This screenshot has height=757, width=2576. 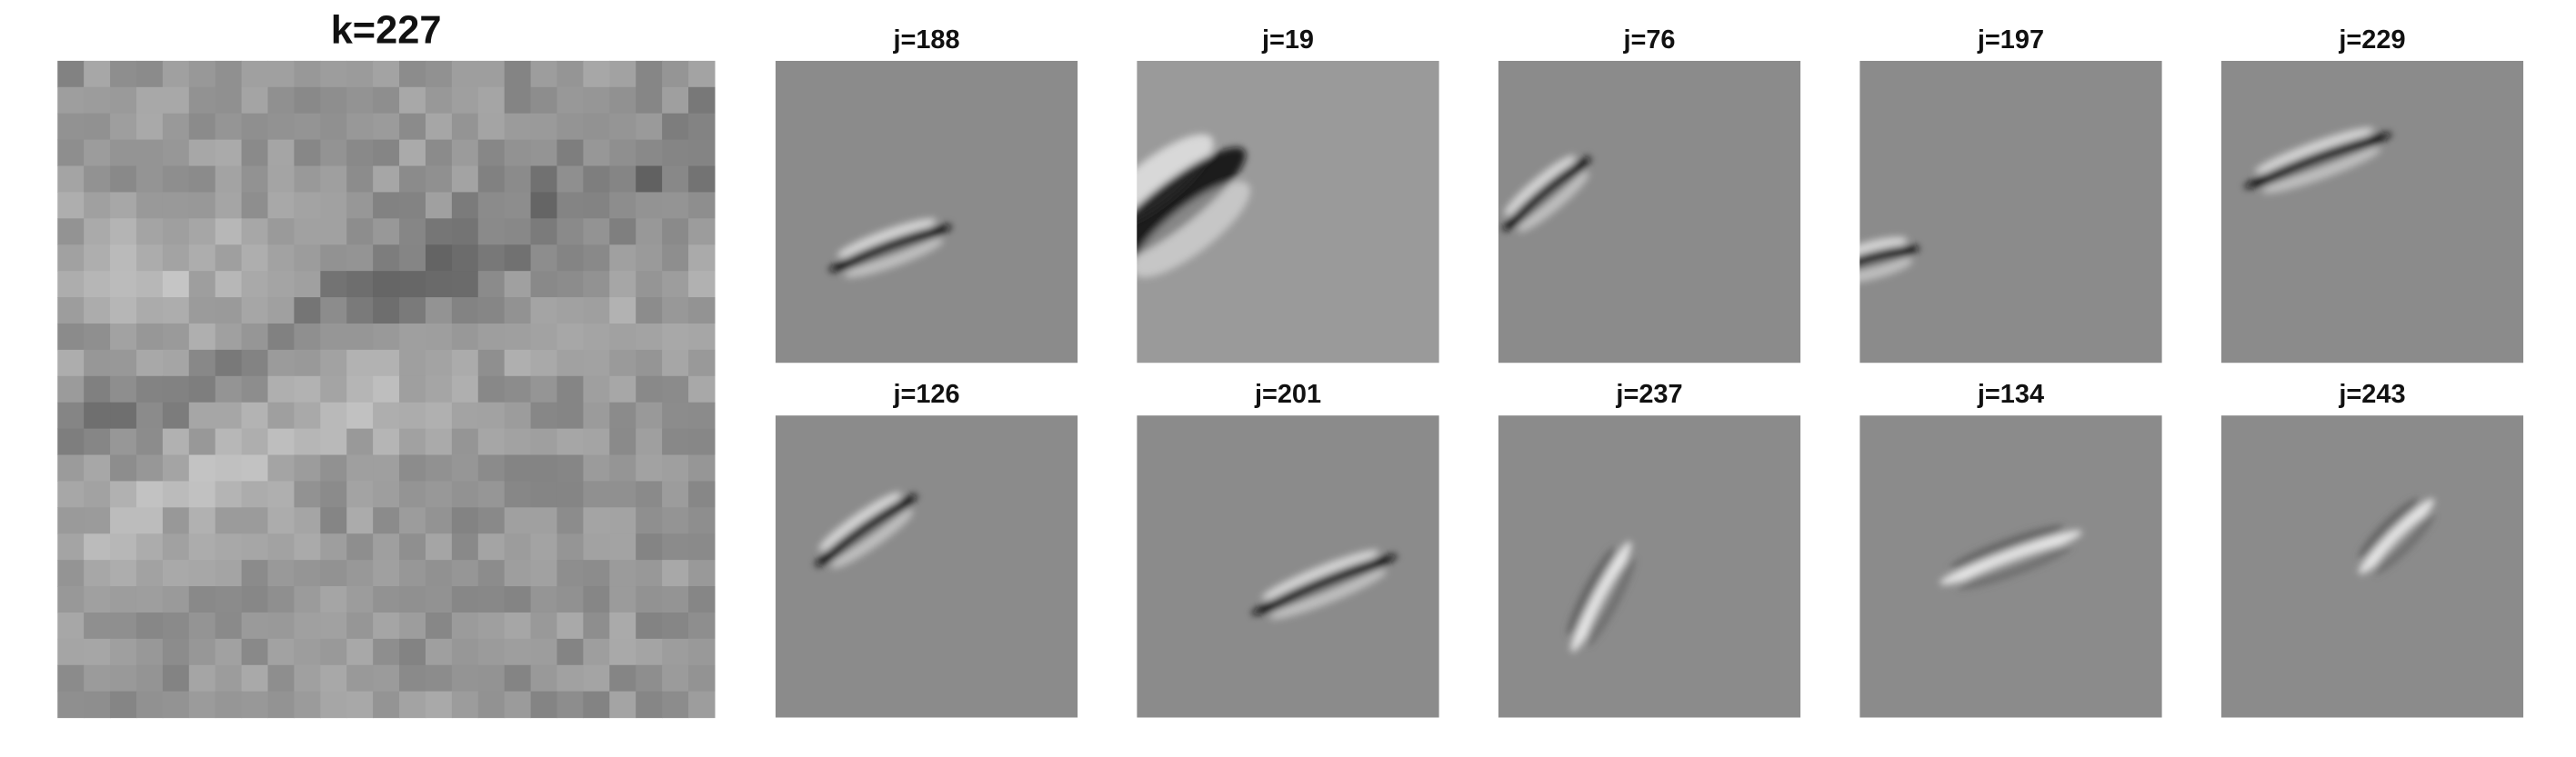 What do you see at coordinates (2010, 549) in the screenshot?
I see `filter-panel: j=134` at bounding box center [2010, 549].